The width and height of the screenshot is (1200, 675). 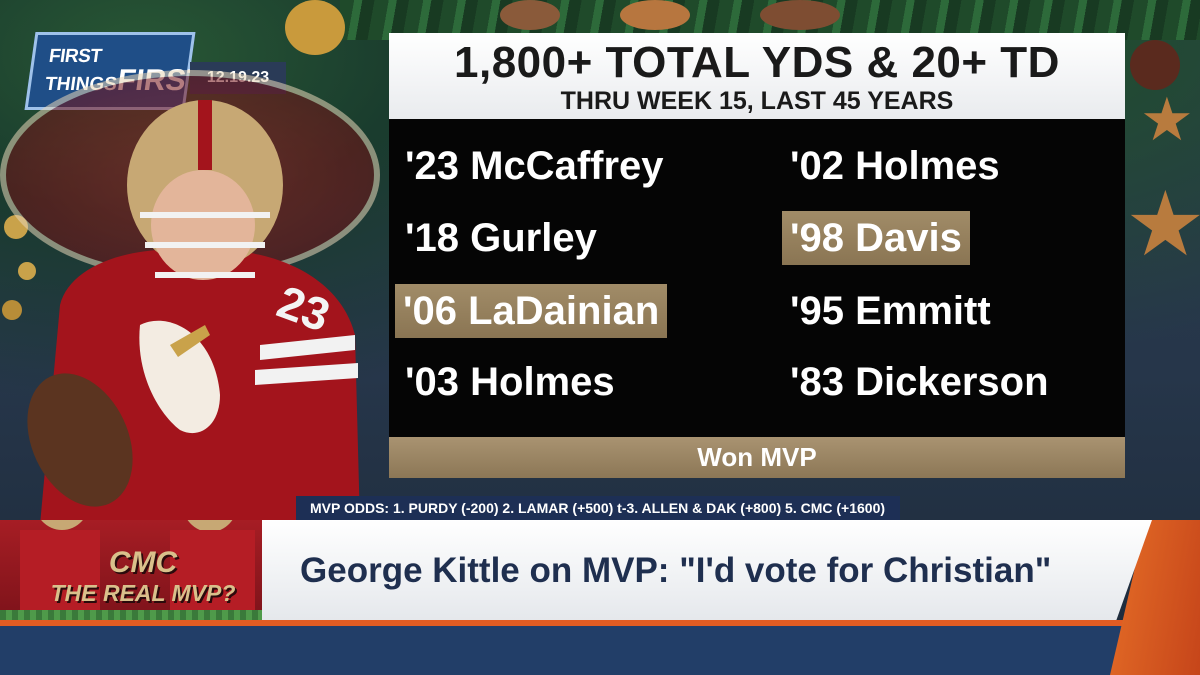 I want to click on mvp-legend: Won MVP, so click(x=757, y=457).